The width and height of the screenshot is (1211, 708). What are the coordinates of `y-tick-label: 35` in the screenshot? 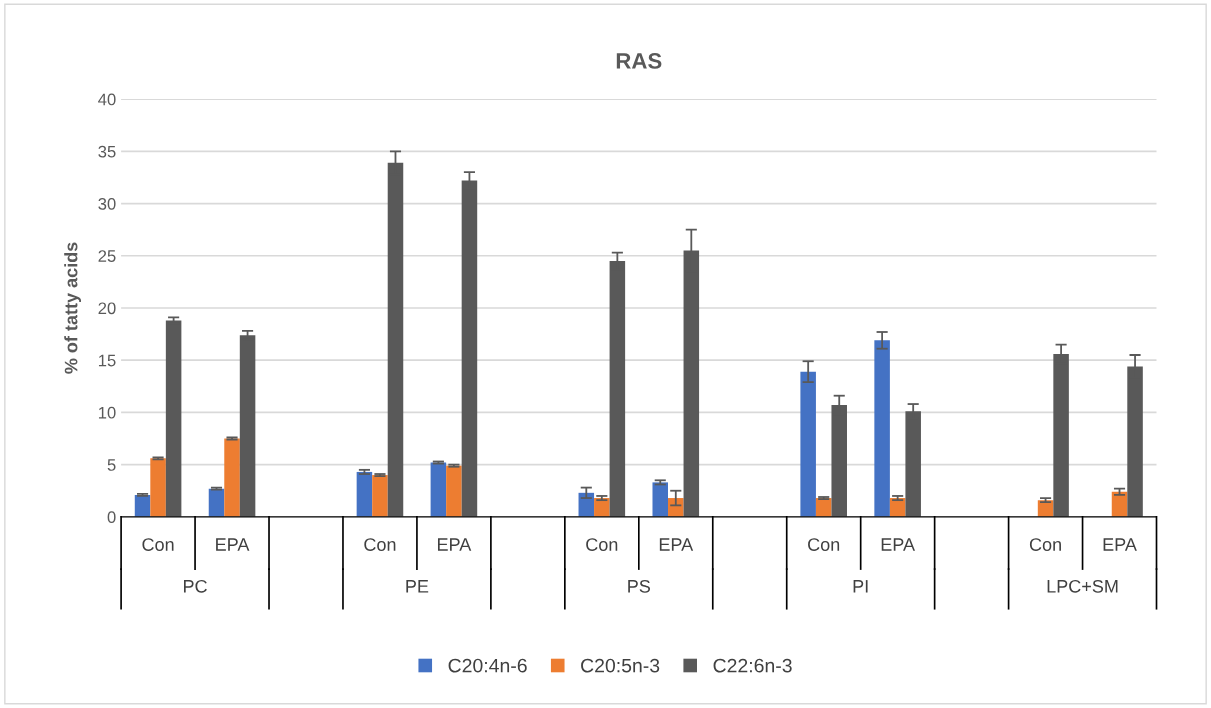 It's located at (107, 151).